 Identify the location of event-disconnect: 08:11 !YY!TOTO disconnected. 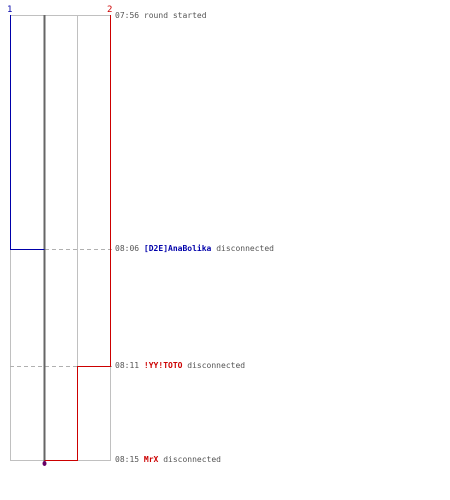
(180, 366).